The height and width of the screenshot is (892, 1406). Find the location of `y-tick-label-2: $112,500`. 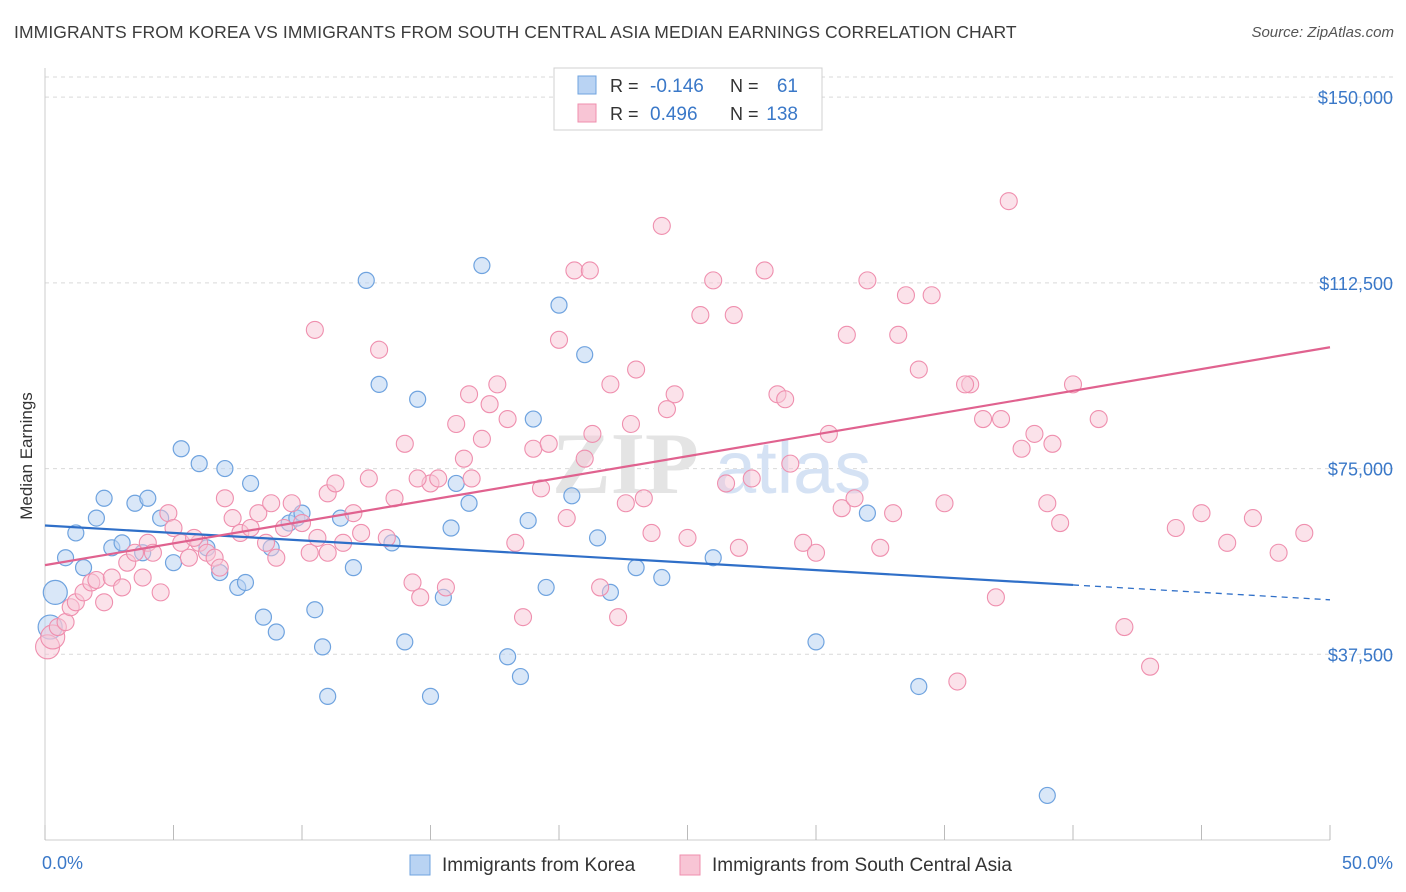

y-tick-label-2: $112,500 is located at coordinates (1356, 284).